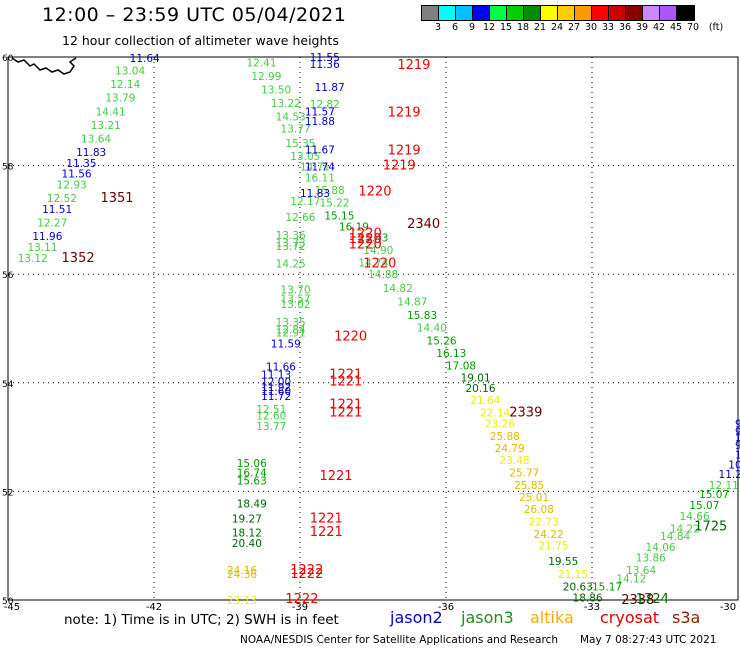 The height and width of the screenshot is (650, 740). What do you see at coordinates (480, 389) in the screenshot?
I see `wave-height-label: 20.16` at bounding box center [480, 389].